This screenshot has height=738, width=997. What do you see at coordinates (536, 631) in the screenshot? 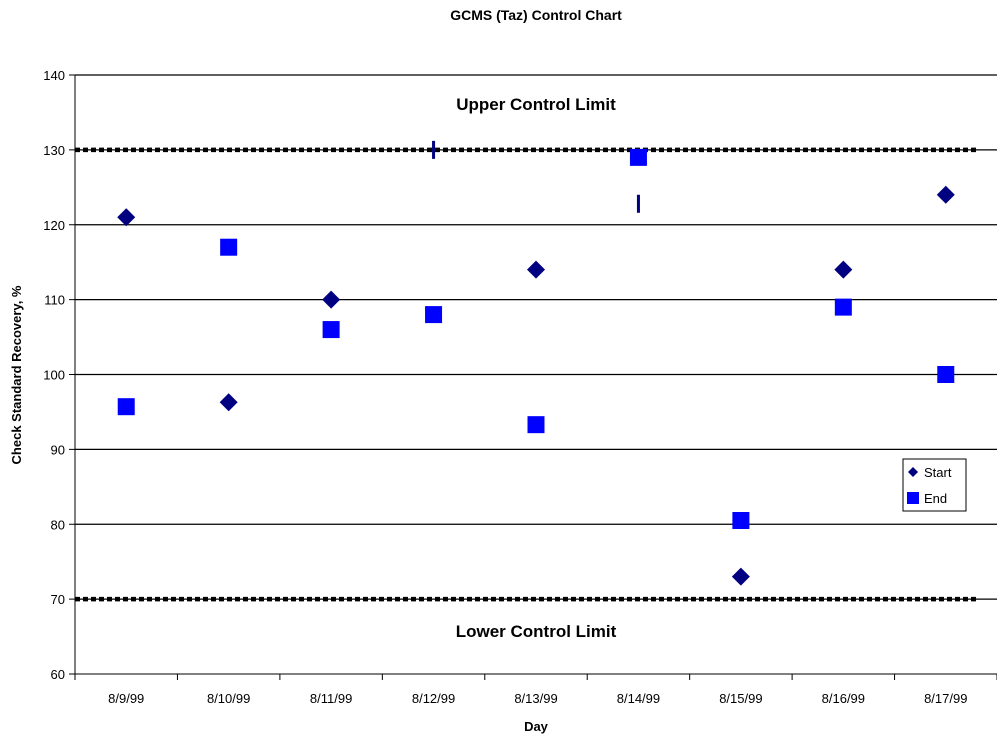
I see `control-limit-label-1: Lower Control Limit` at bounding box center [536, 631].